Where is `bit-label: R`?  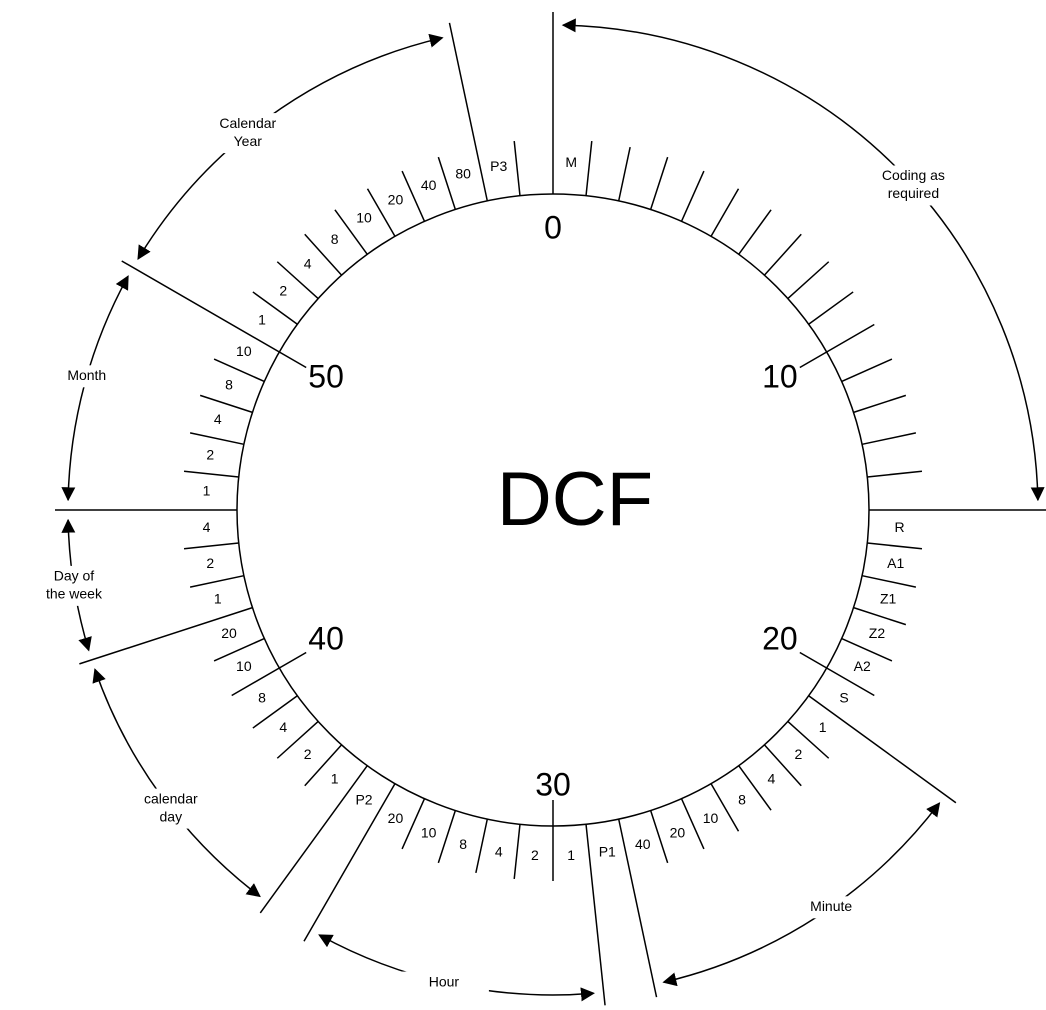
bit-label: R is located at coordinates (899, 527).